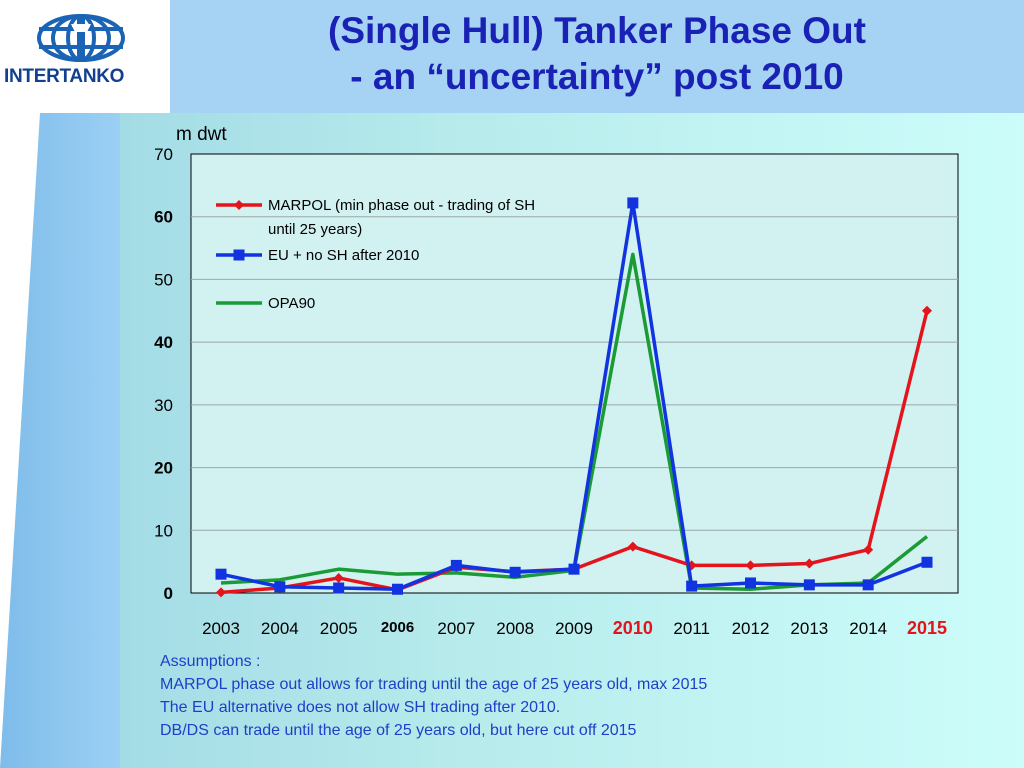 This screenshot has height=768, width=1024. I want to click on legend-item-2: OPA90, so click(265, 303).